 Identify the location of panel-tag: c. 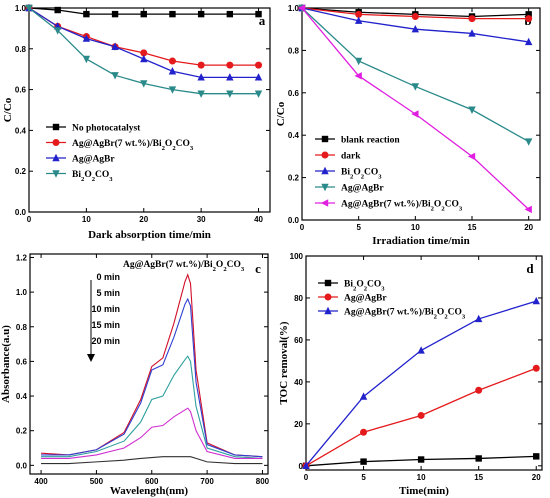
(258, 268).